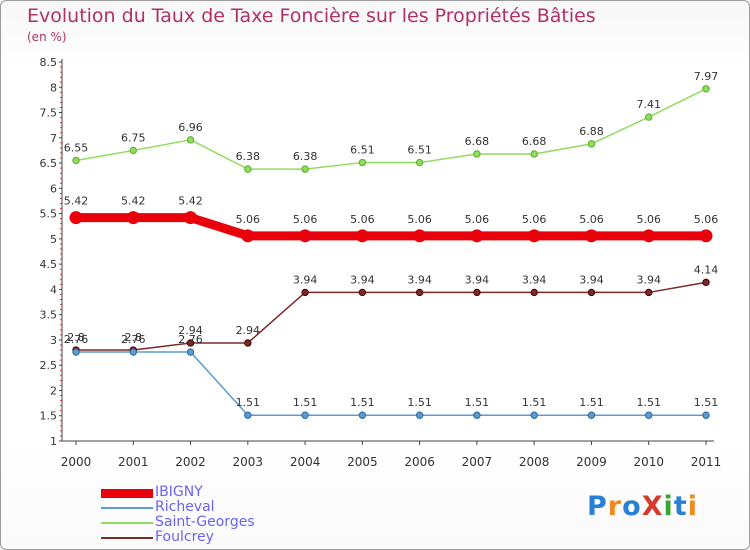 This screenshot has height=550, width=750. I want to click on series-line-saint-georges, so click(391, 129).